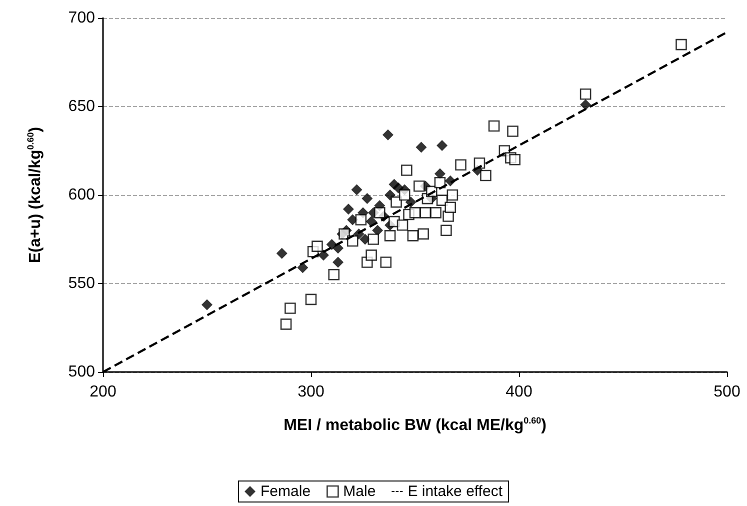 The image size is (747, 506). I want to click on y-tick-label: 700, so click(82, 18).